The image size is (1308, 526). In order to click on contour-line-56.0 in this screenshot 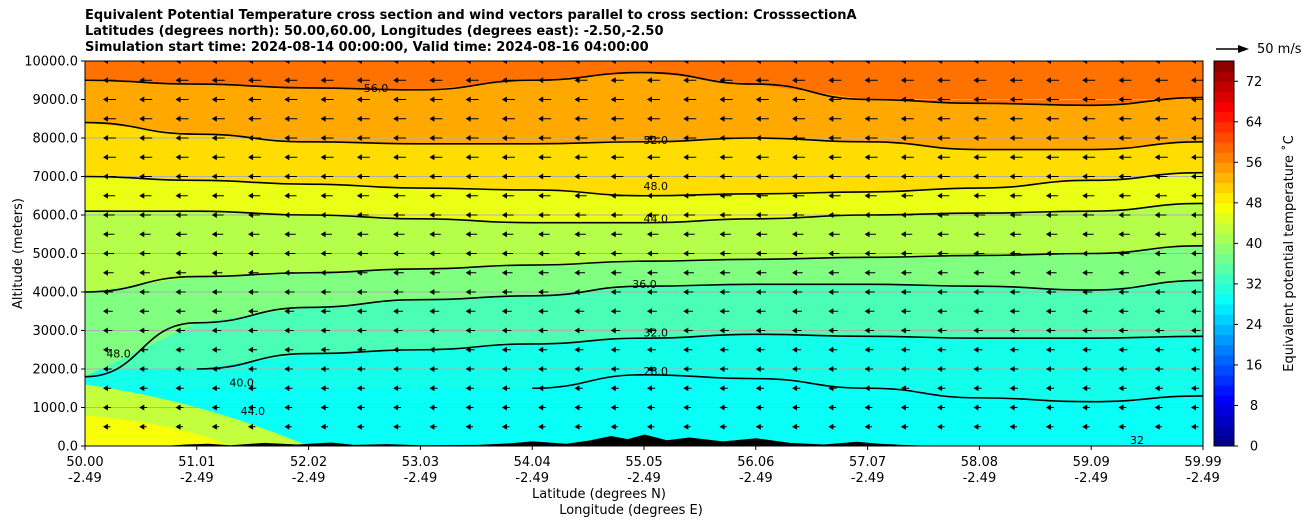, I will do `click(644, 89)`.